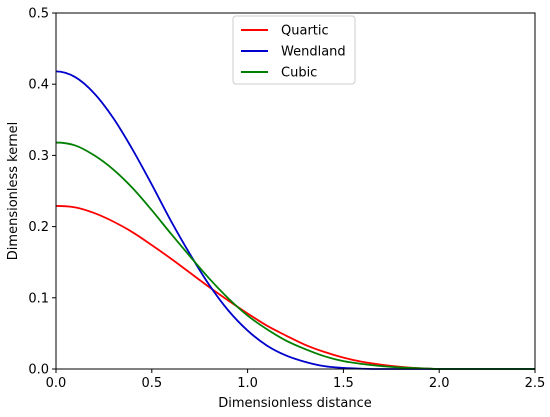 Image resolution: width=550 pixels, height=417 pixels. I want to click on y-tick-label: 0.0, so click(38, 370).